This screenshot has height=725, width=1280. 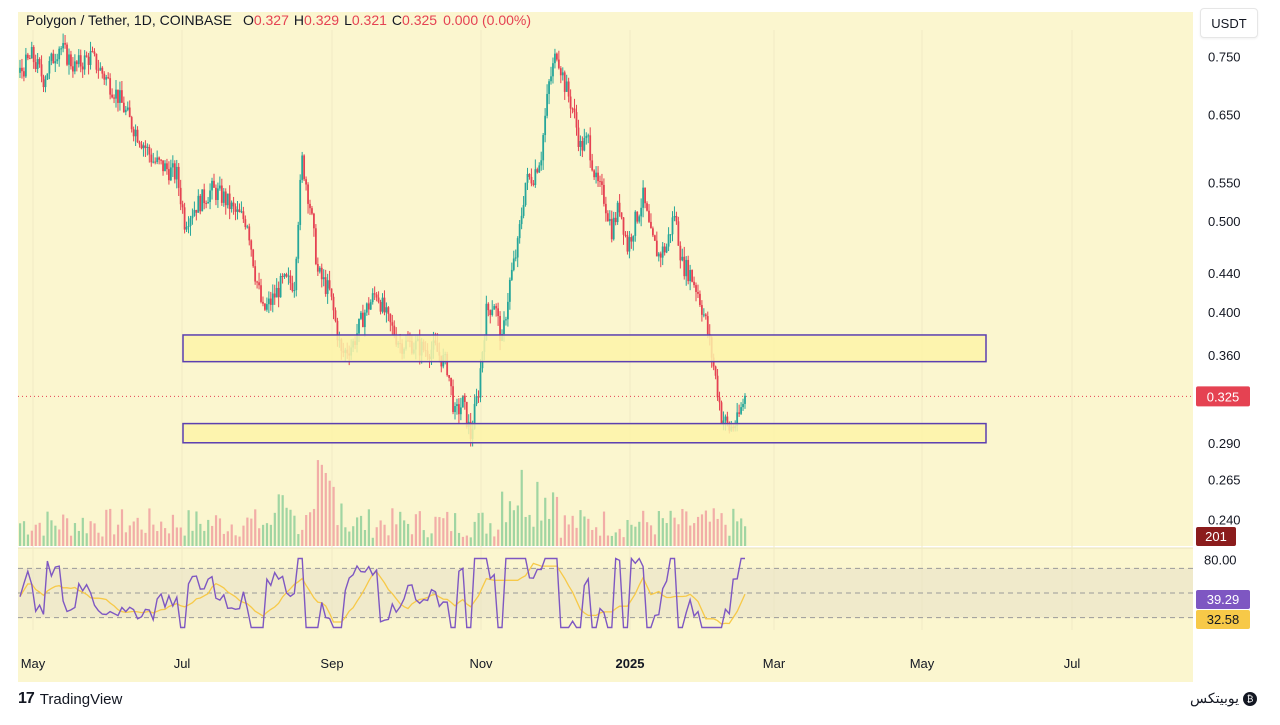 I want to click on last-price-label: 0.325, so click(x=1223, y=396).